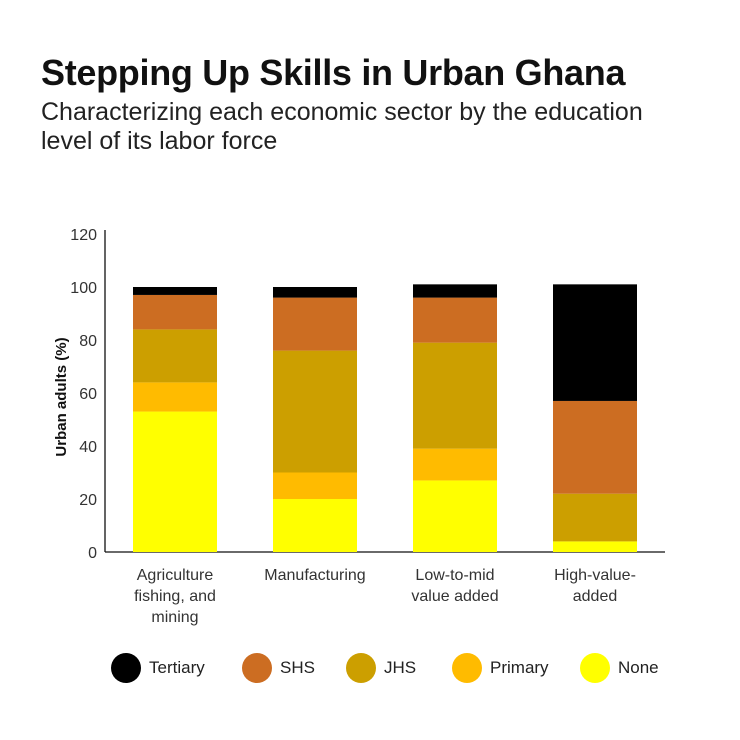 The image size is (740, 740). Describe the element at coordinates (638, 667) in the screenshot. I see `legend-label: None` at that location.